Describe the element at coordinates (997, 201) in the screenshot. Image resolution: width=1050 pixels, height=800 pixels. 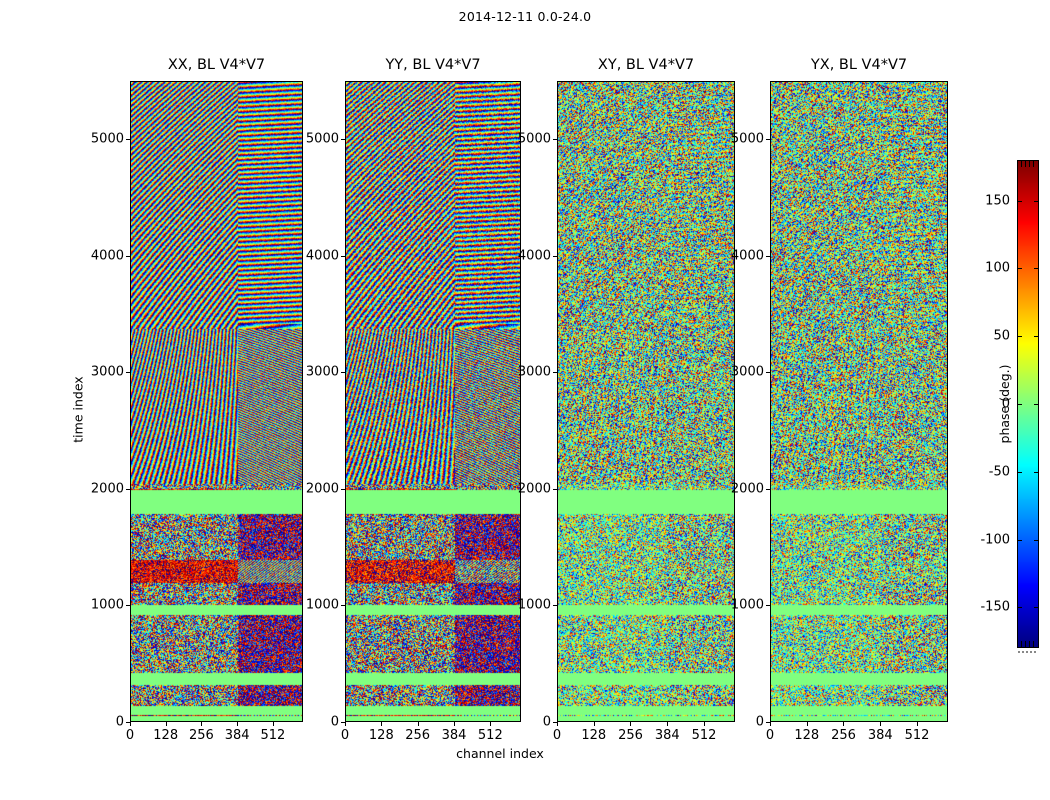
I see `colorbar-tick-label: 150` at that location.